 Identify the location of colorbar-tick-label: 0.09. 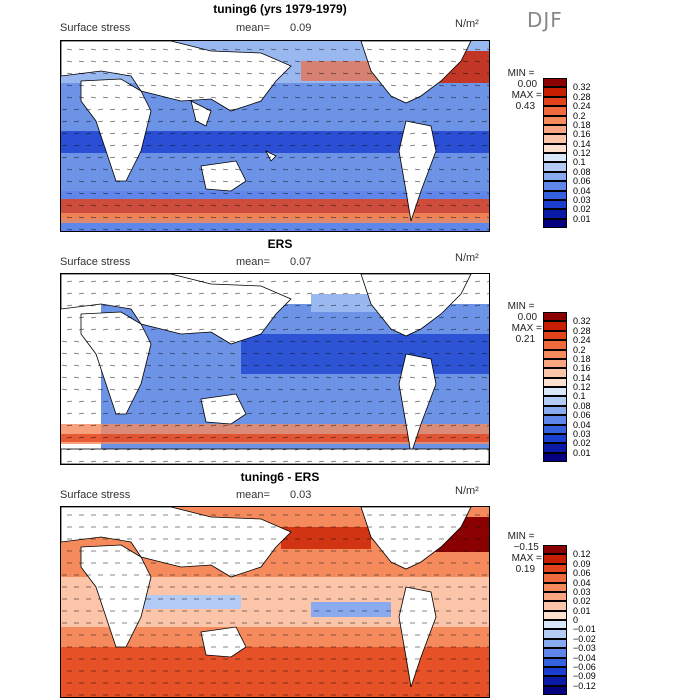
(582, 563).